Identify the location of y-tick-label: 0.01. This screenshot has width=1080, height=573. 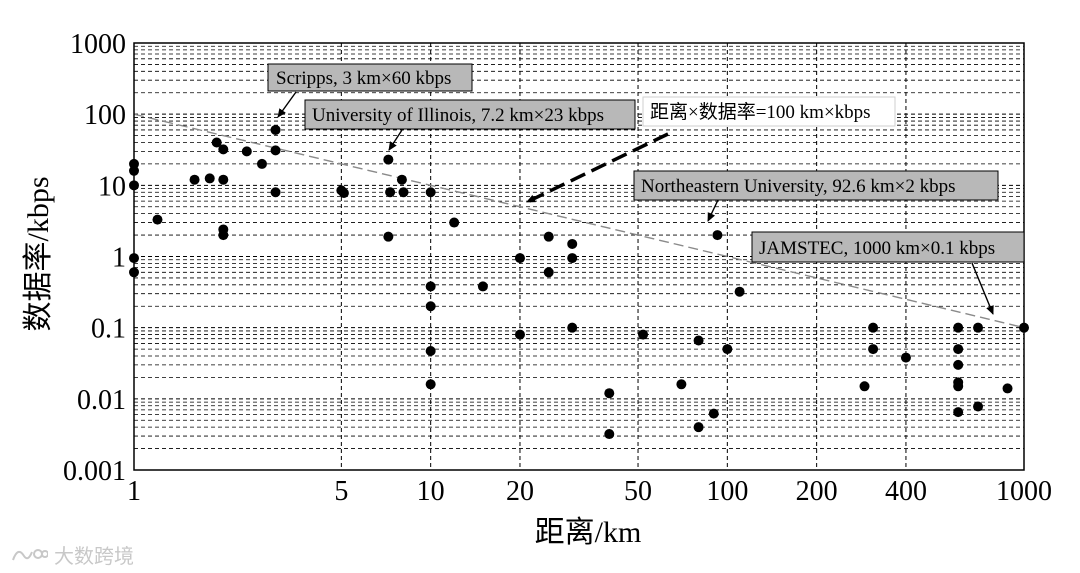
(101, 400).